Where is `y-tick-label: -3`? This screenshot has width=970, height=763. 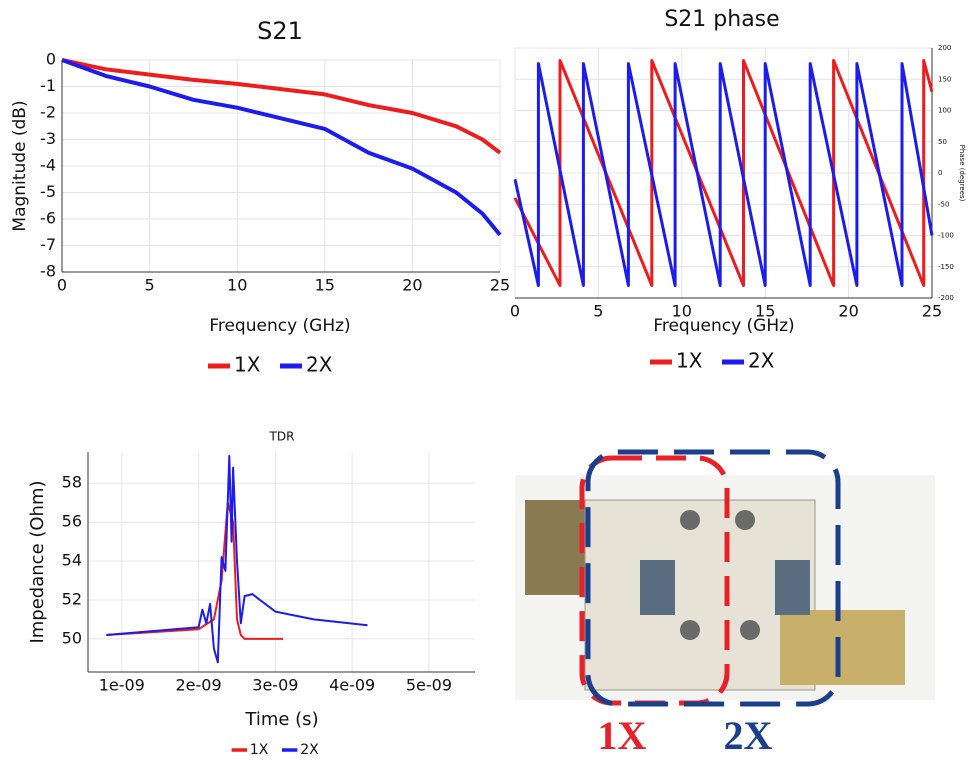 y-tick-label: -3 is located at coordinates (48, 138).